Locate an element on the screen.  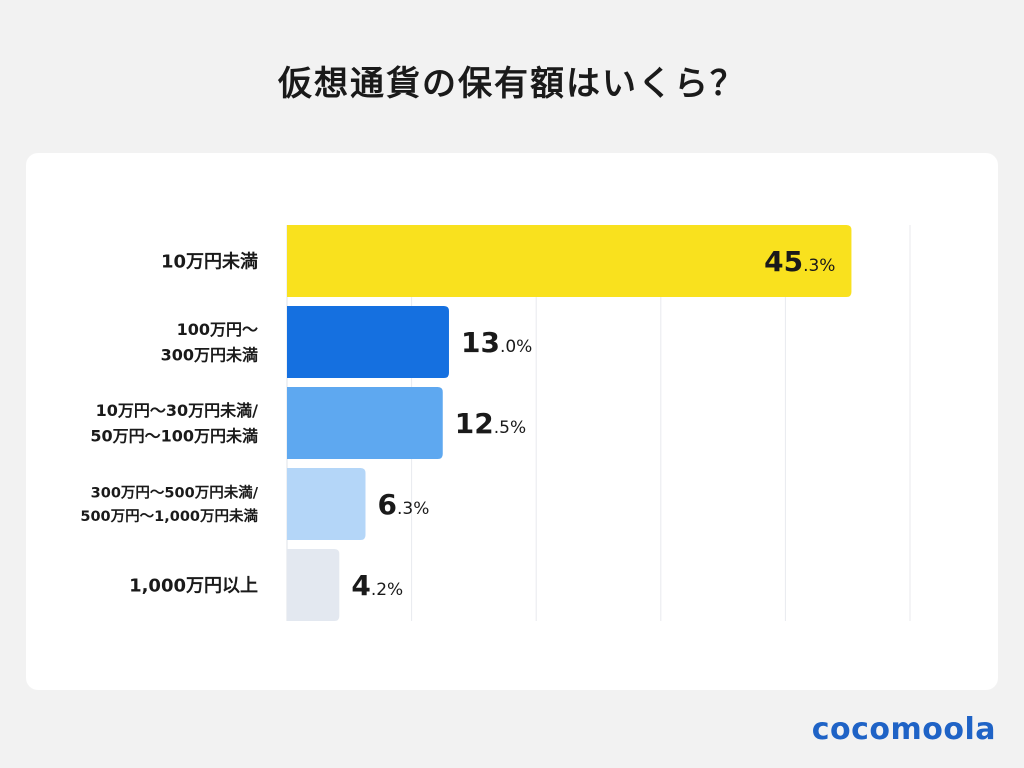
value-label: 12.5% is located at coordinates (490, 423).